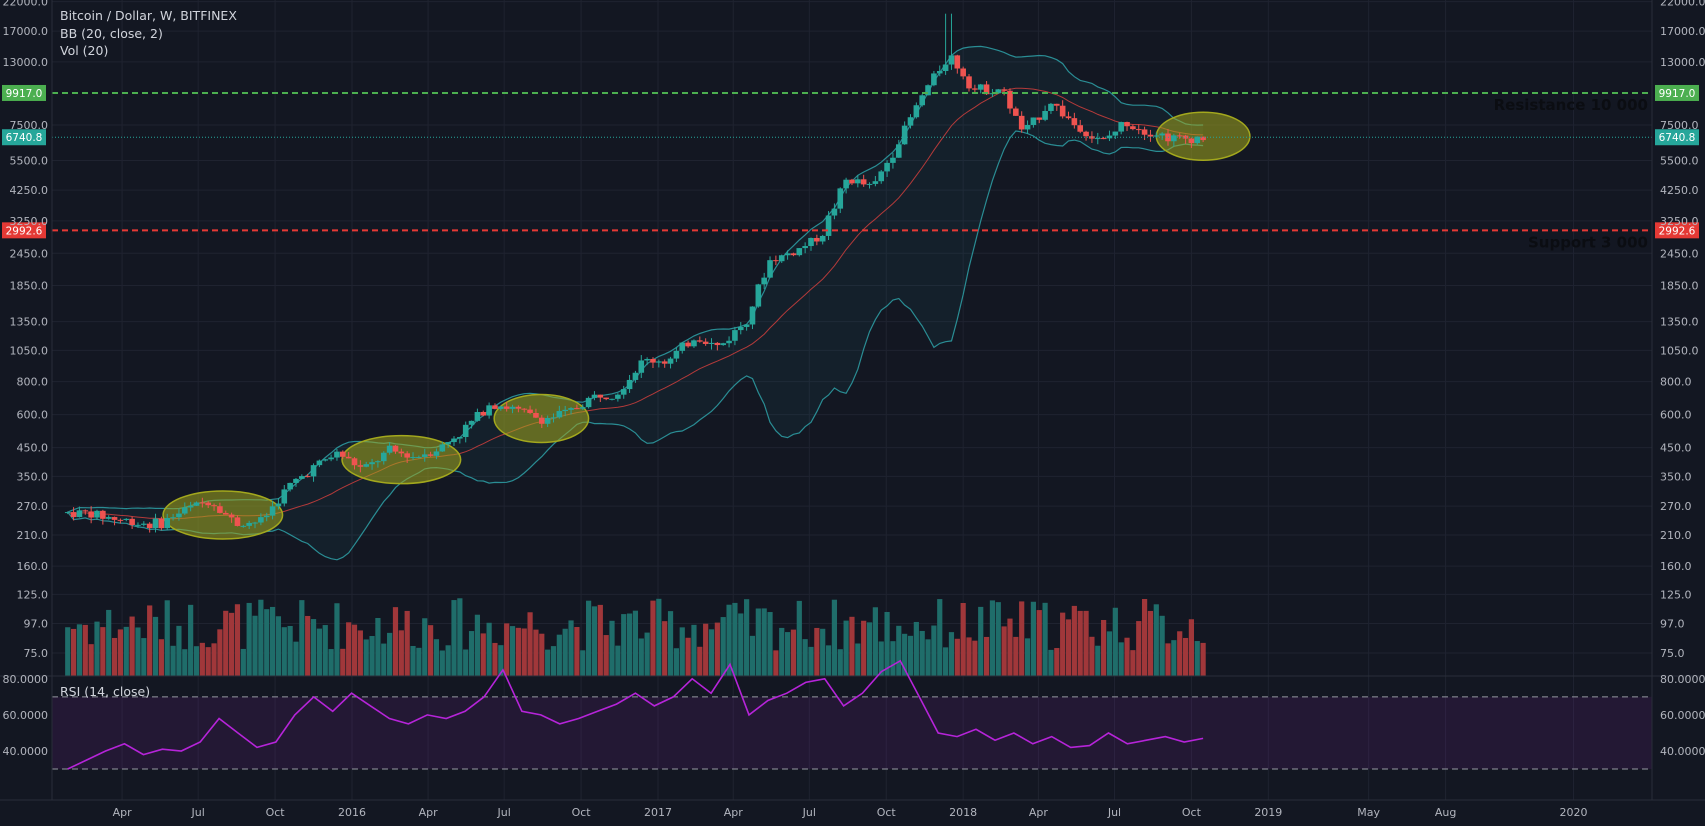 The height and width of the screenshot is (826, 1705). Describe the element at coordinates (635, 714) in the screenshot. I see `rsi-line` at that location.